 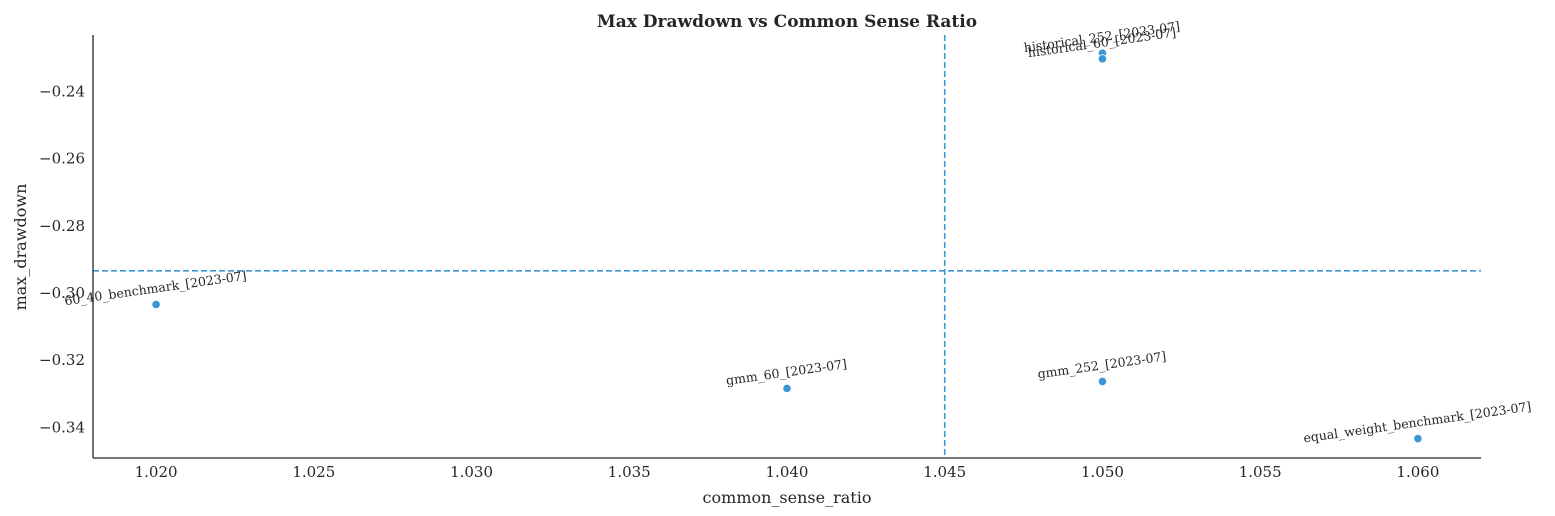 What do you see at coordinates (1102, 472) in the screenshot?
I see `x-tick-label: 1.050` at bounding box center [1102, 472].